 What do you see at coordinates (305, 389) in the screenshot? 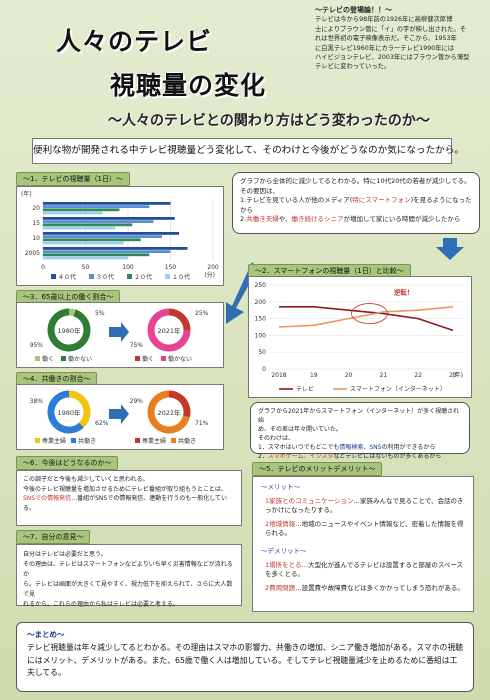
I see `legend-label: テレビ` at bounding box center [305, 389].